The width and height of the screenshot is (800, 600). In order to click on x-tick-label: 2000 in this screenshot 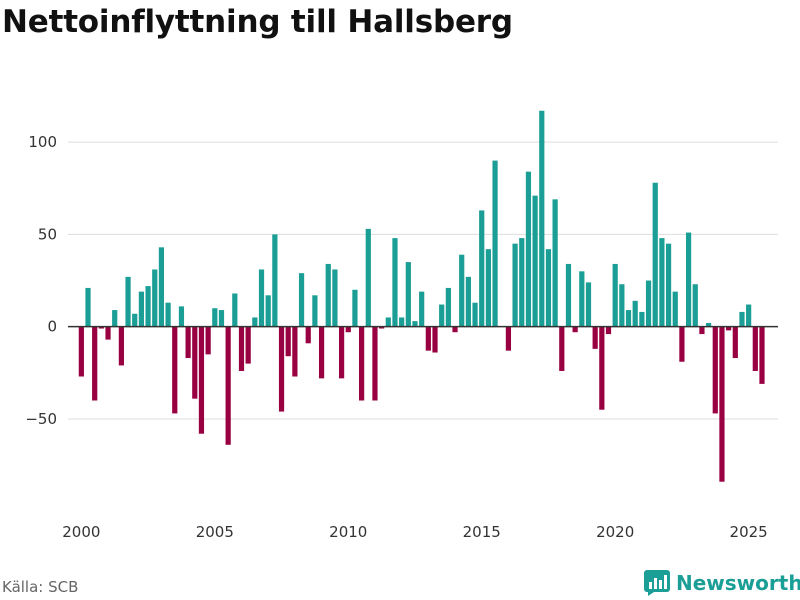, I will do `click(81, 532)`.